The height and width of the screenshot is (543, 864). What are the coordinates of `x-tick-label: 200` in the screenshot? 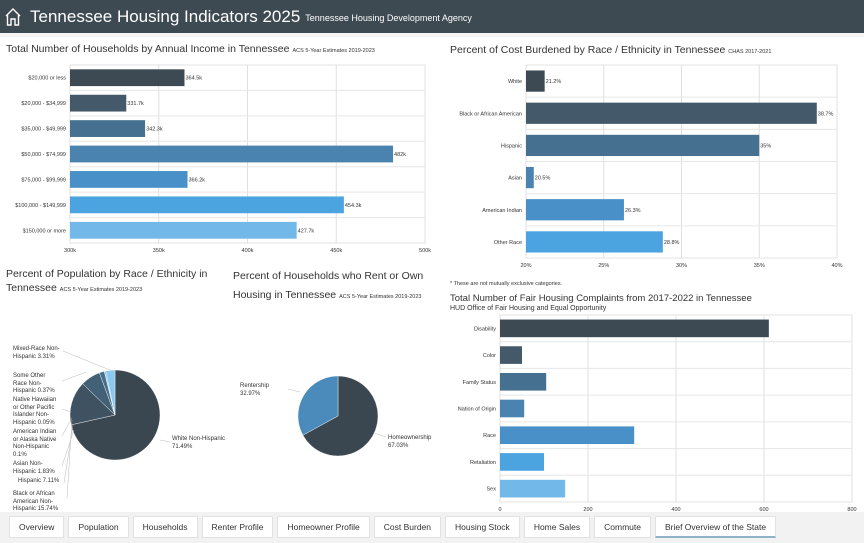 It's located at (587, 510).